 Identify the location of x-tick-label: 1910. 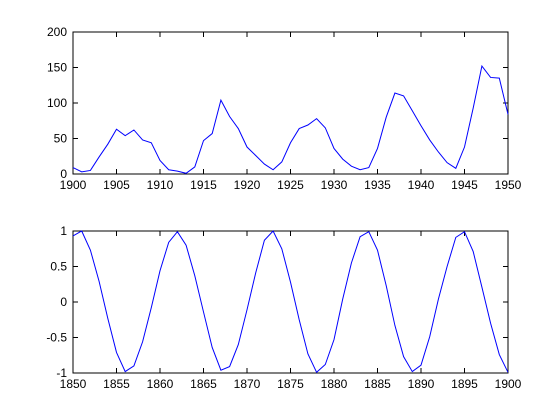
(160, 185).